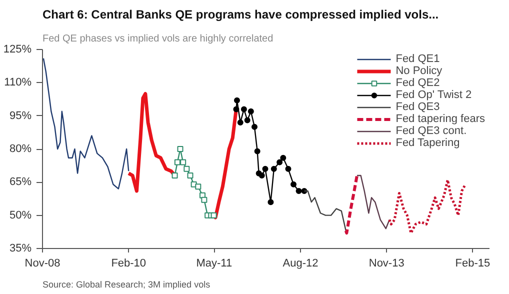 The width and height of the screenshot is (509, 294). Describe the element at coordinates (128, 264) in the screenshot. I see `x-tick-label: Feb-10` at that location.